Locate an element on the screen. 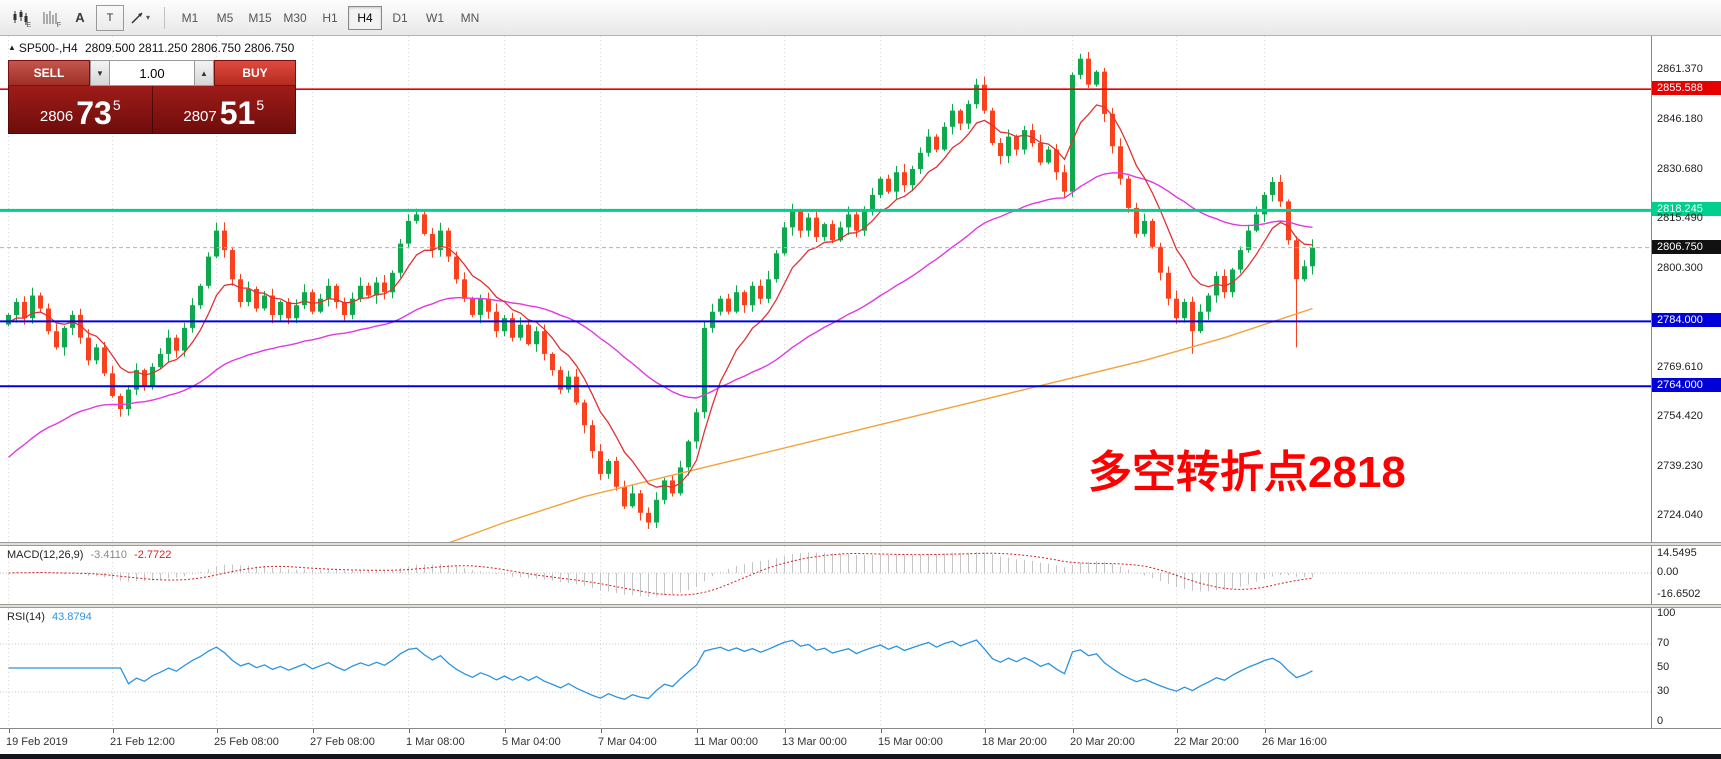 This screenshot has width=1721, height=759. timeframe-h1-button: H1 is located at coordinates (330, 18).